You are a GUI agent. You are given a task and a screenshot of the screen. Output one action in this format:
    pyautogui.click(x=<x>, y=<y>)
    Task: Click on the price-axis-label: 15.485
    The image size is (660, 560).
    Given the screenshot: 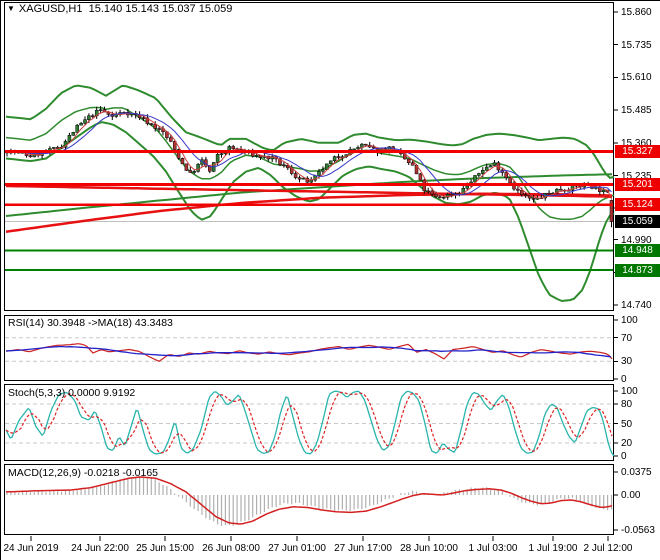 What is the action you would take?
    pyautogui.click(x=636, y=111)
    